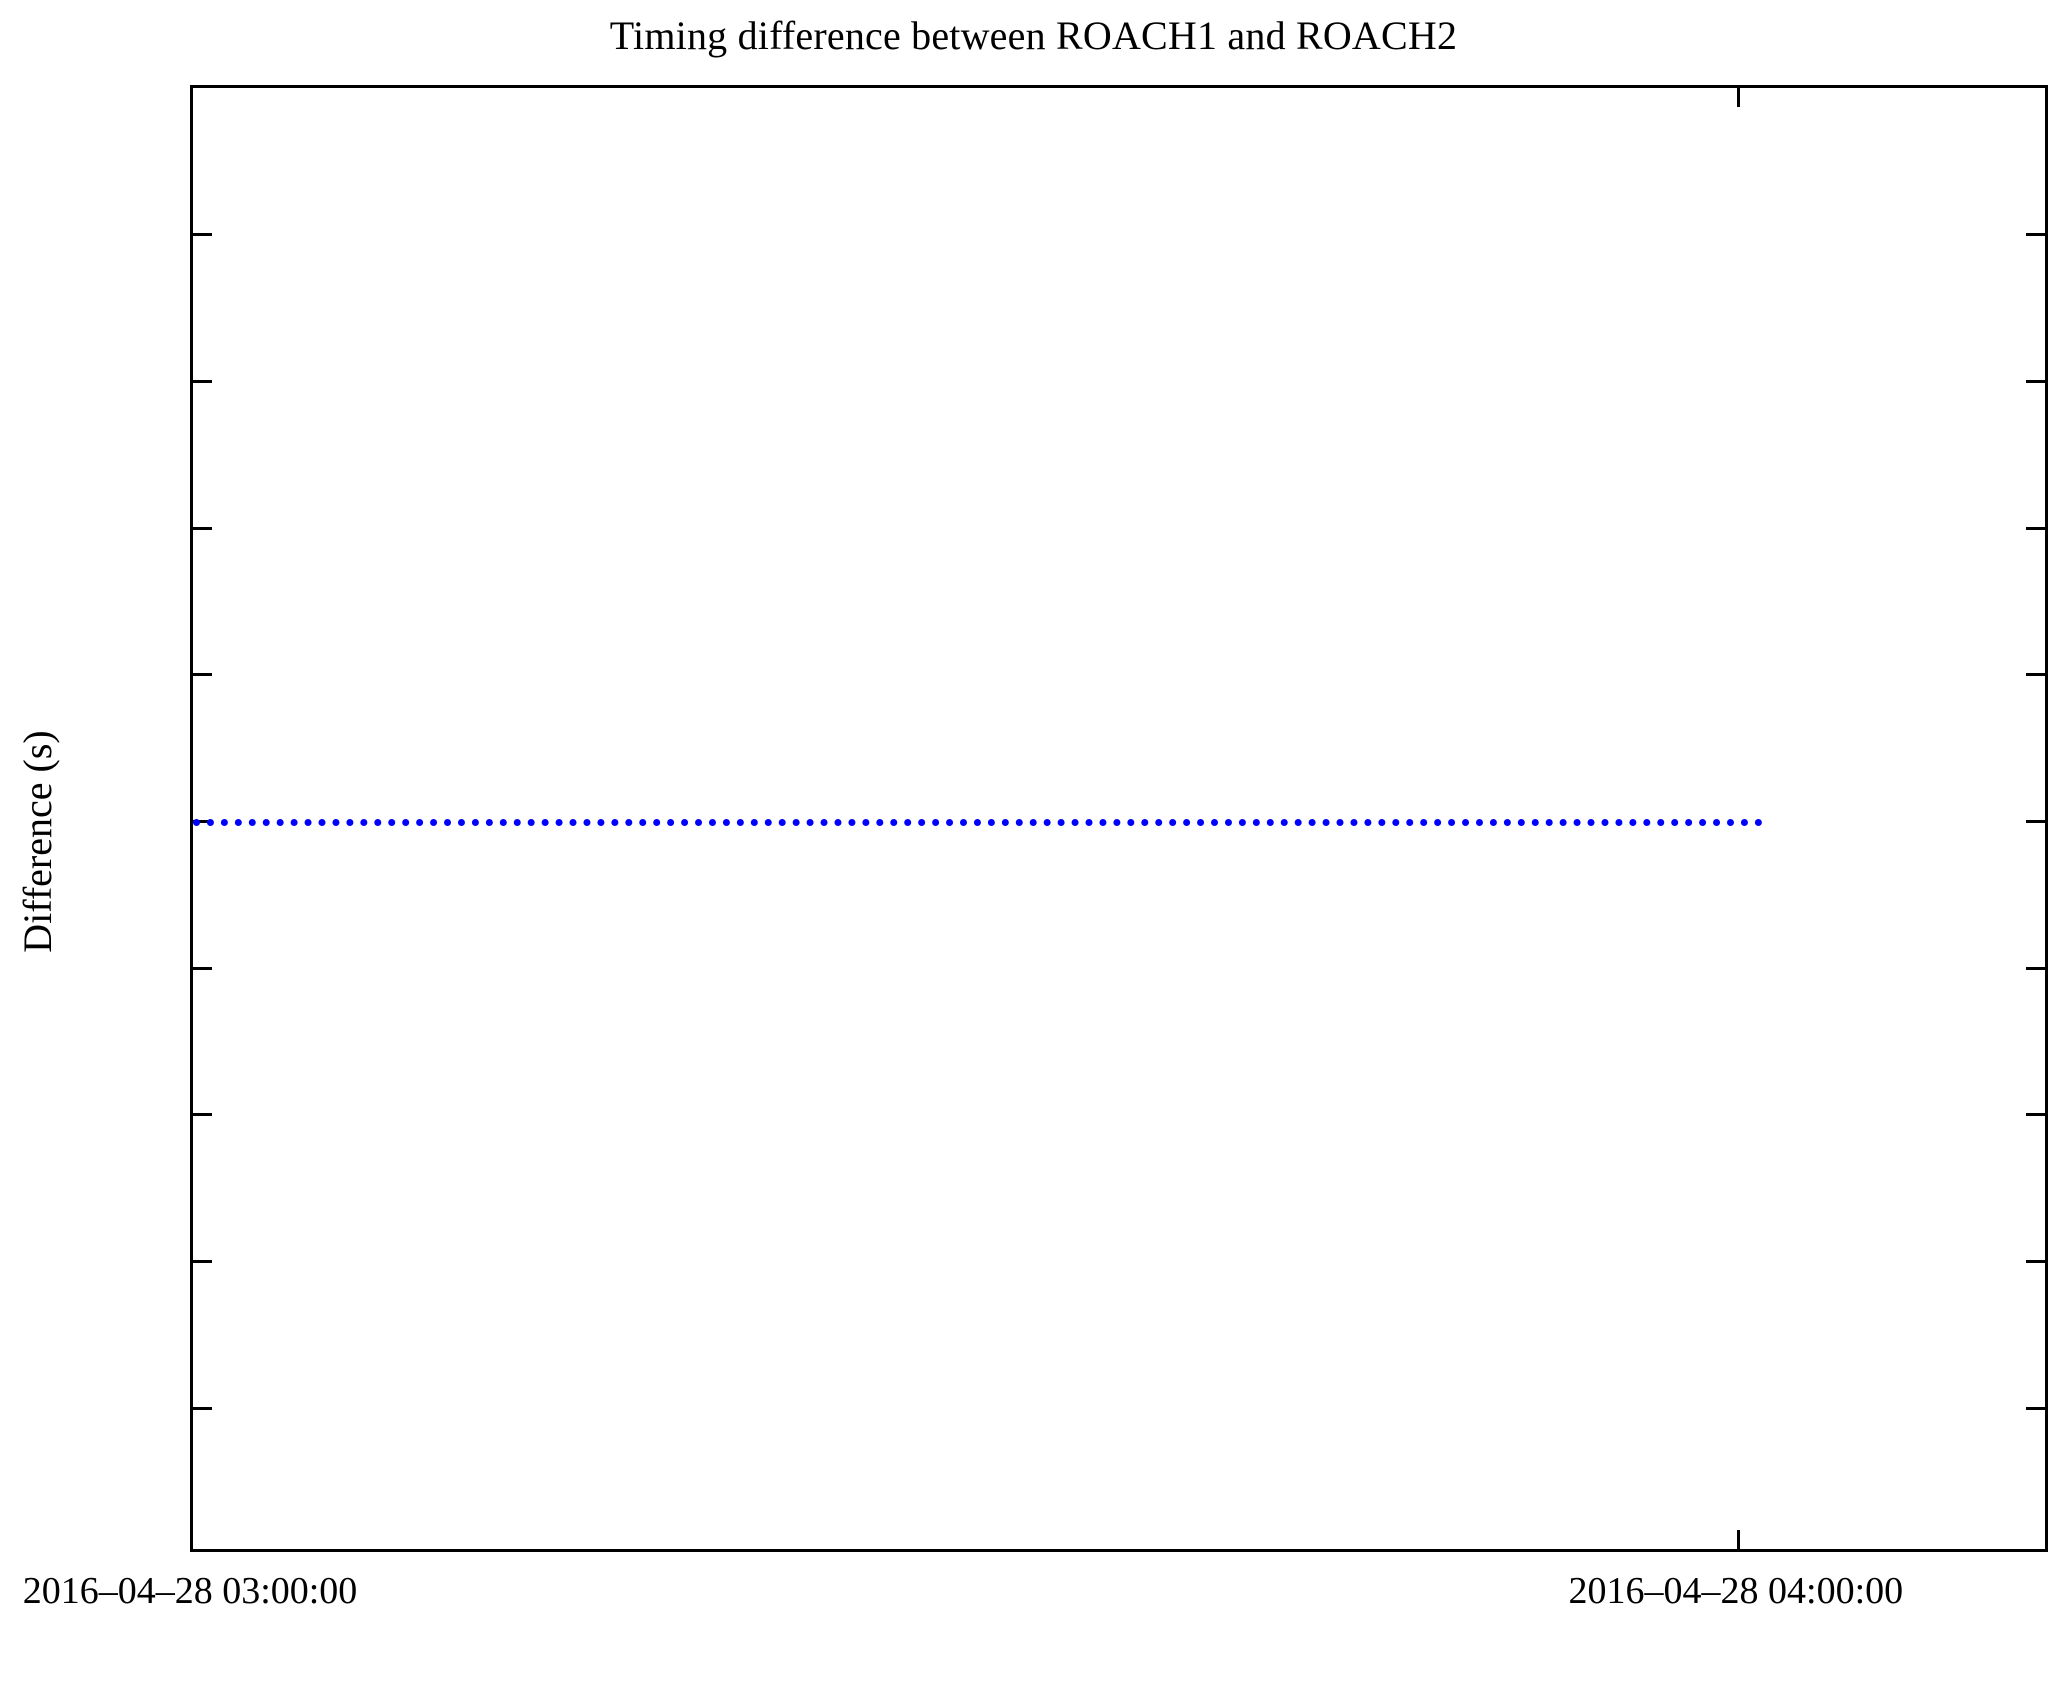  Describe the element at coordinates (190, 1591) in the screenshot. I see `x-tick-label: 2016–04–28 03:00:00` at that location.